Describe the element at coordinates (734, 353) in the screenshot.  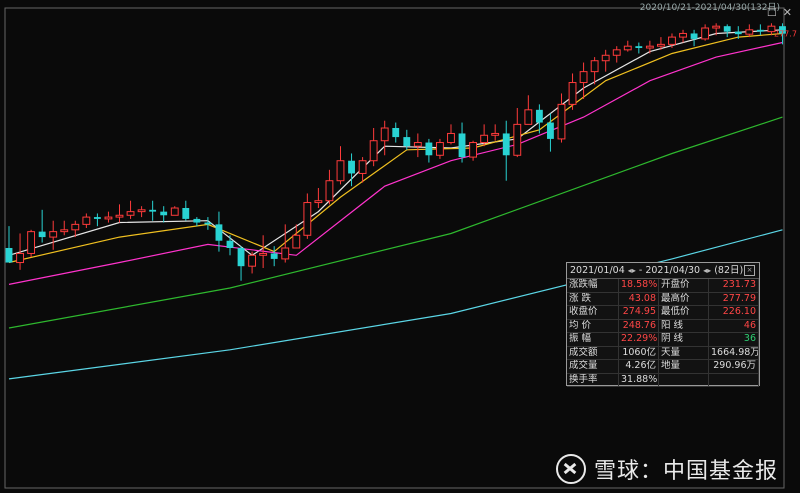
I see `stat-value: 1664.98万` at that location.